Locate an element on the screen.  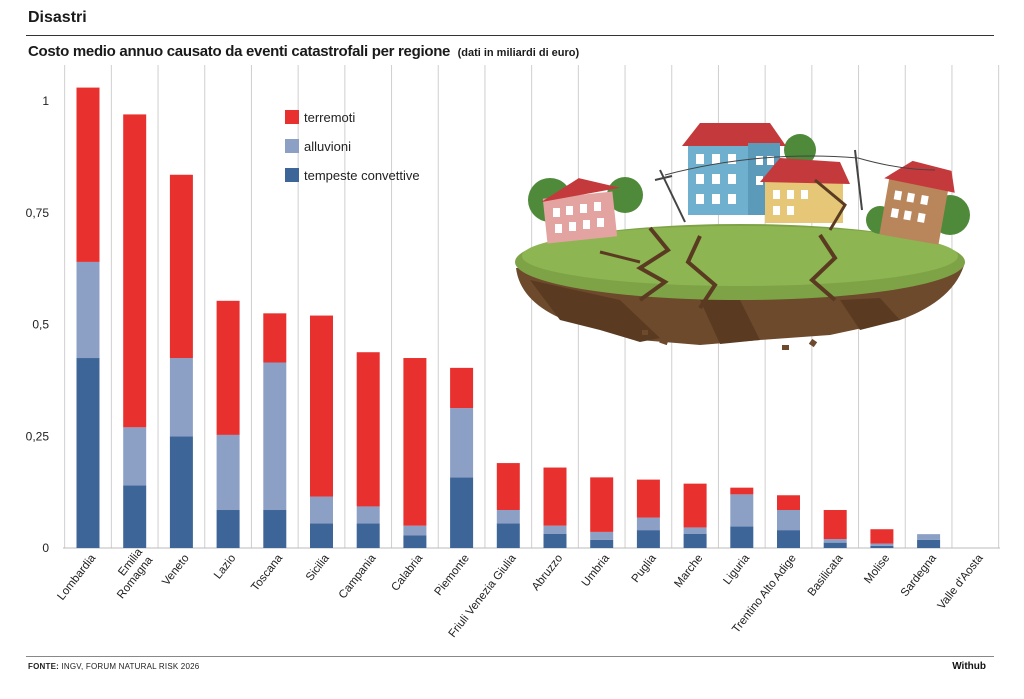
y-tick-label: 0,5 is located at coordinates (40, 325).